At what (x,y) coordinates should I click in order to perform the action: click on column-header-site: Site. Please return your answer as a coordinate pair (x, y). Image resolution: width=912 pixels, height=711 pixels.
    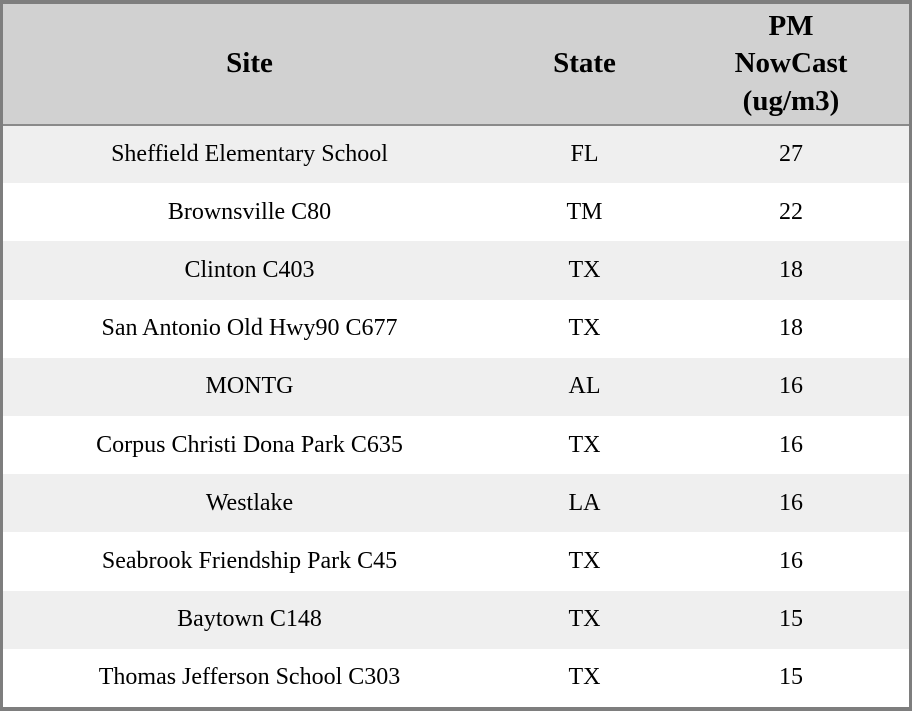
    Looking at the image, I should click on (249, 65).